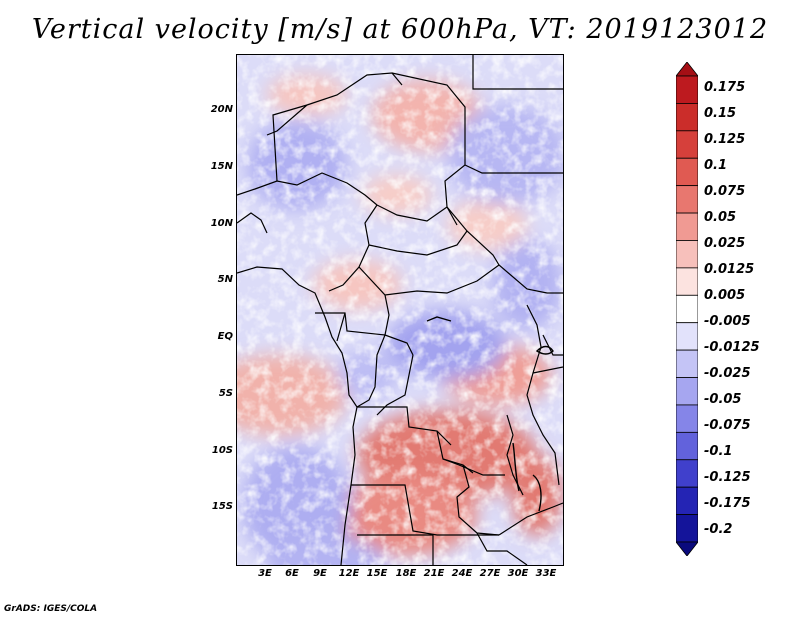 Image resolution: width=800 pixels, height=618 pixels. Describe the element at coordinates (723, 399) in the screenshot. I see `colorbar-label: -0.05` at that location.